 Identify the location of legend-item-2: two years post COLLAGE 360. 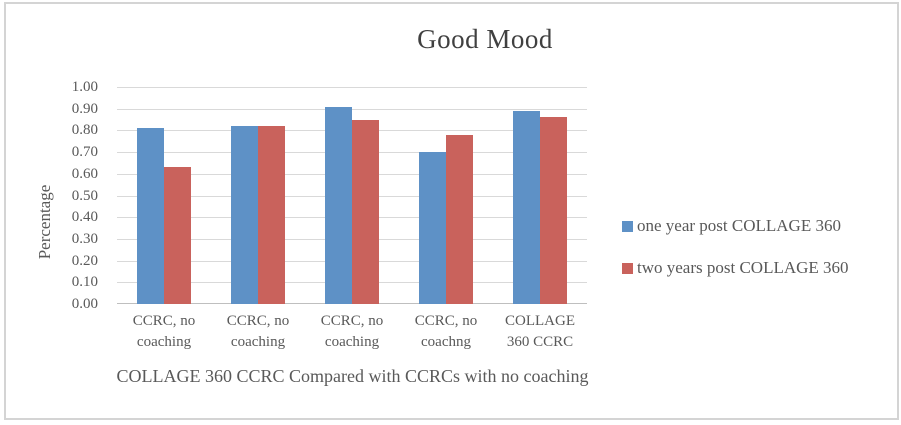
(735, 268).